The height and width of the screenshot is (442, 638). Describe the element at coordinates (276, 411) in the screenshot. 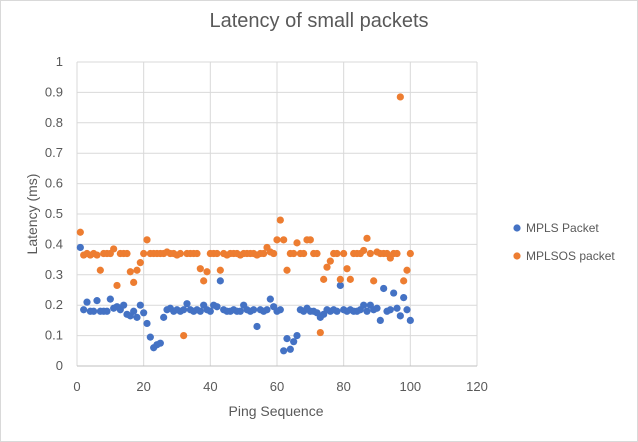

I see `x-axis-label: Ping Sequence` at that location.